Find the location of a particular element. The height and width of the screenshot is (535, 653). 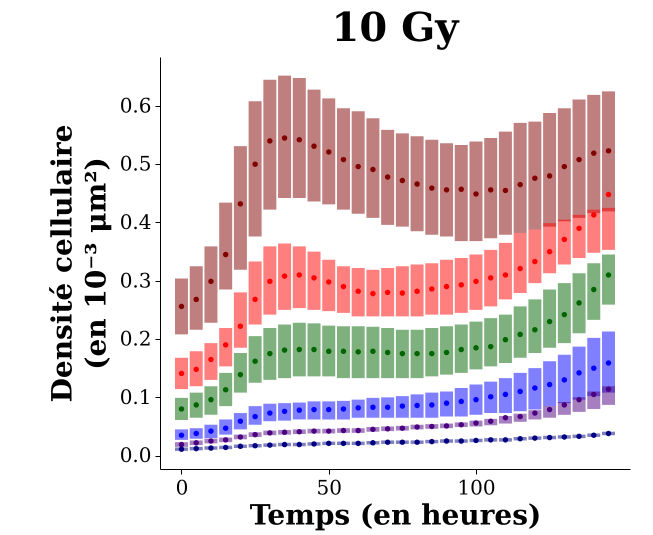

y-tick-label: 0.5 is located at coordinates (136, 164).